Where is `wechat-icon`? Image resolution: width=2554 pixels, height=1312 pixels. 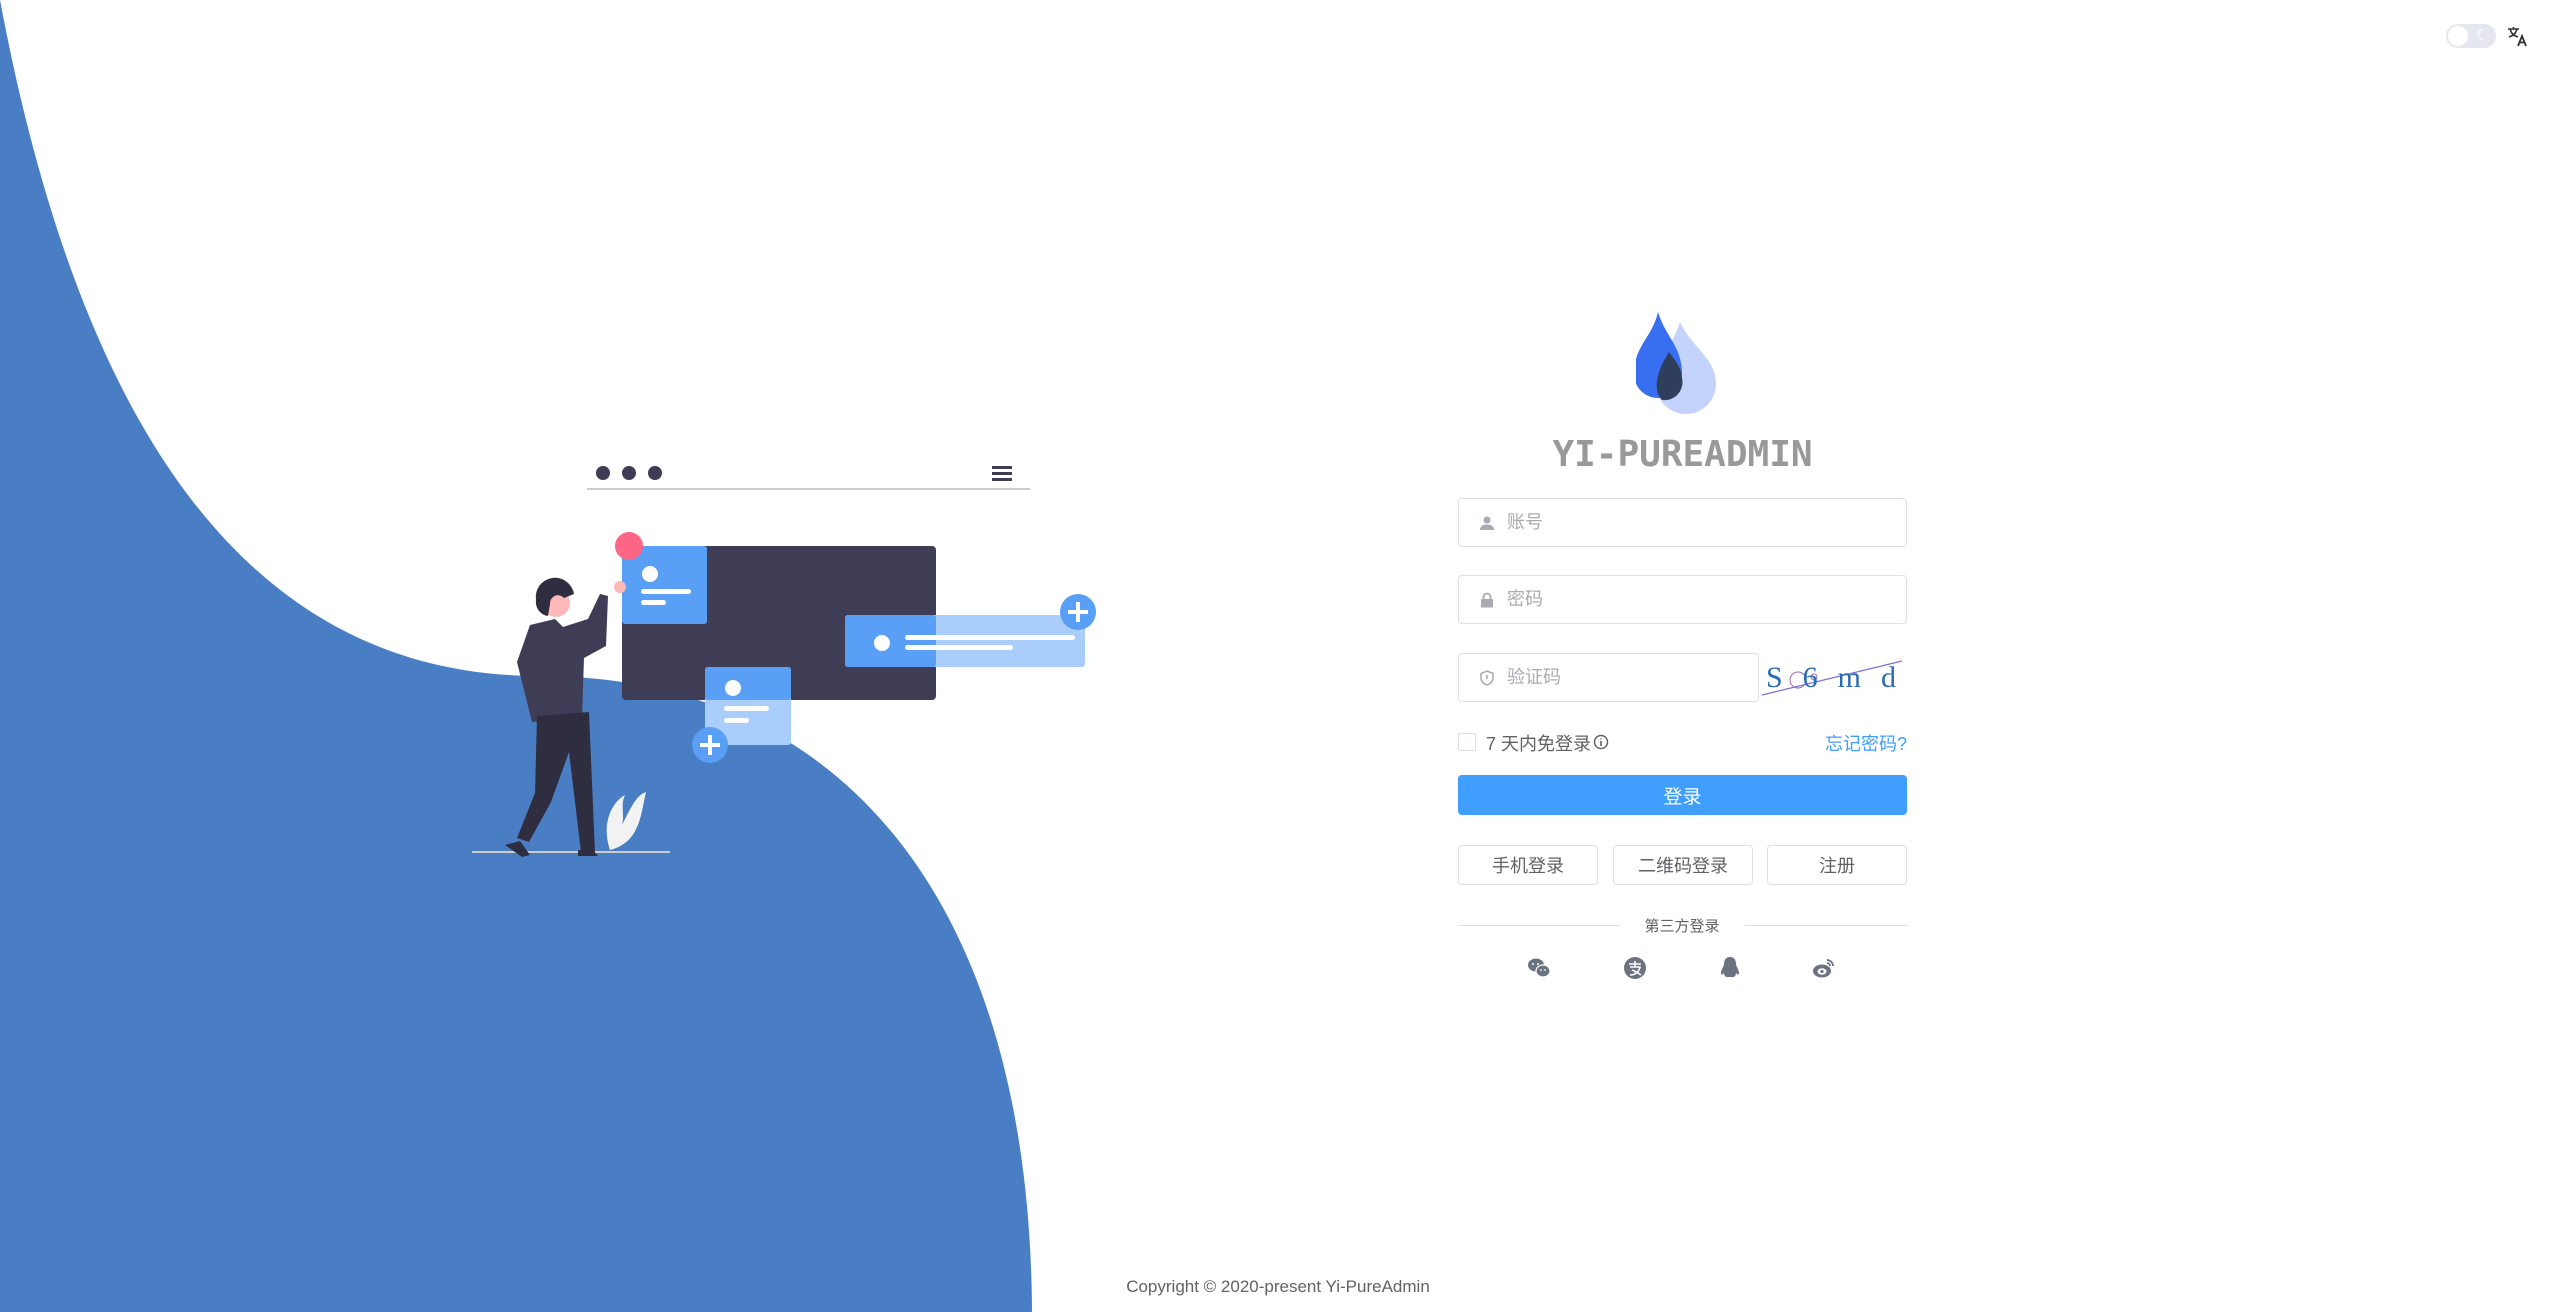
wechat-icon is located at coordinates (1539, 968).